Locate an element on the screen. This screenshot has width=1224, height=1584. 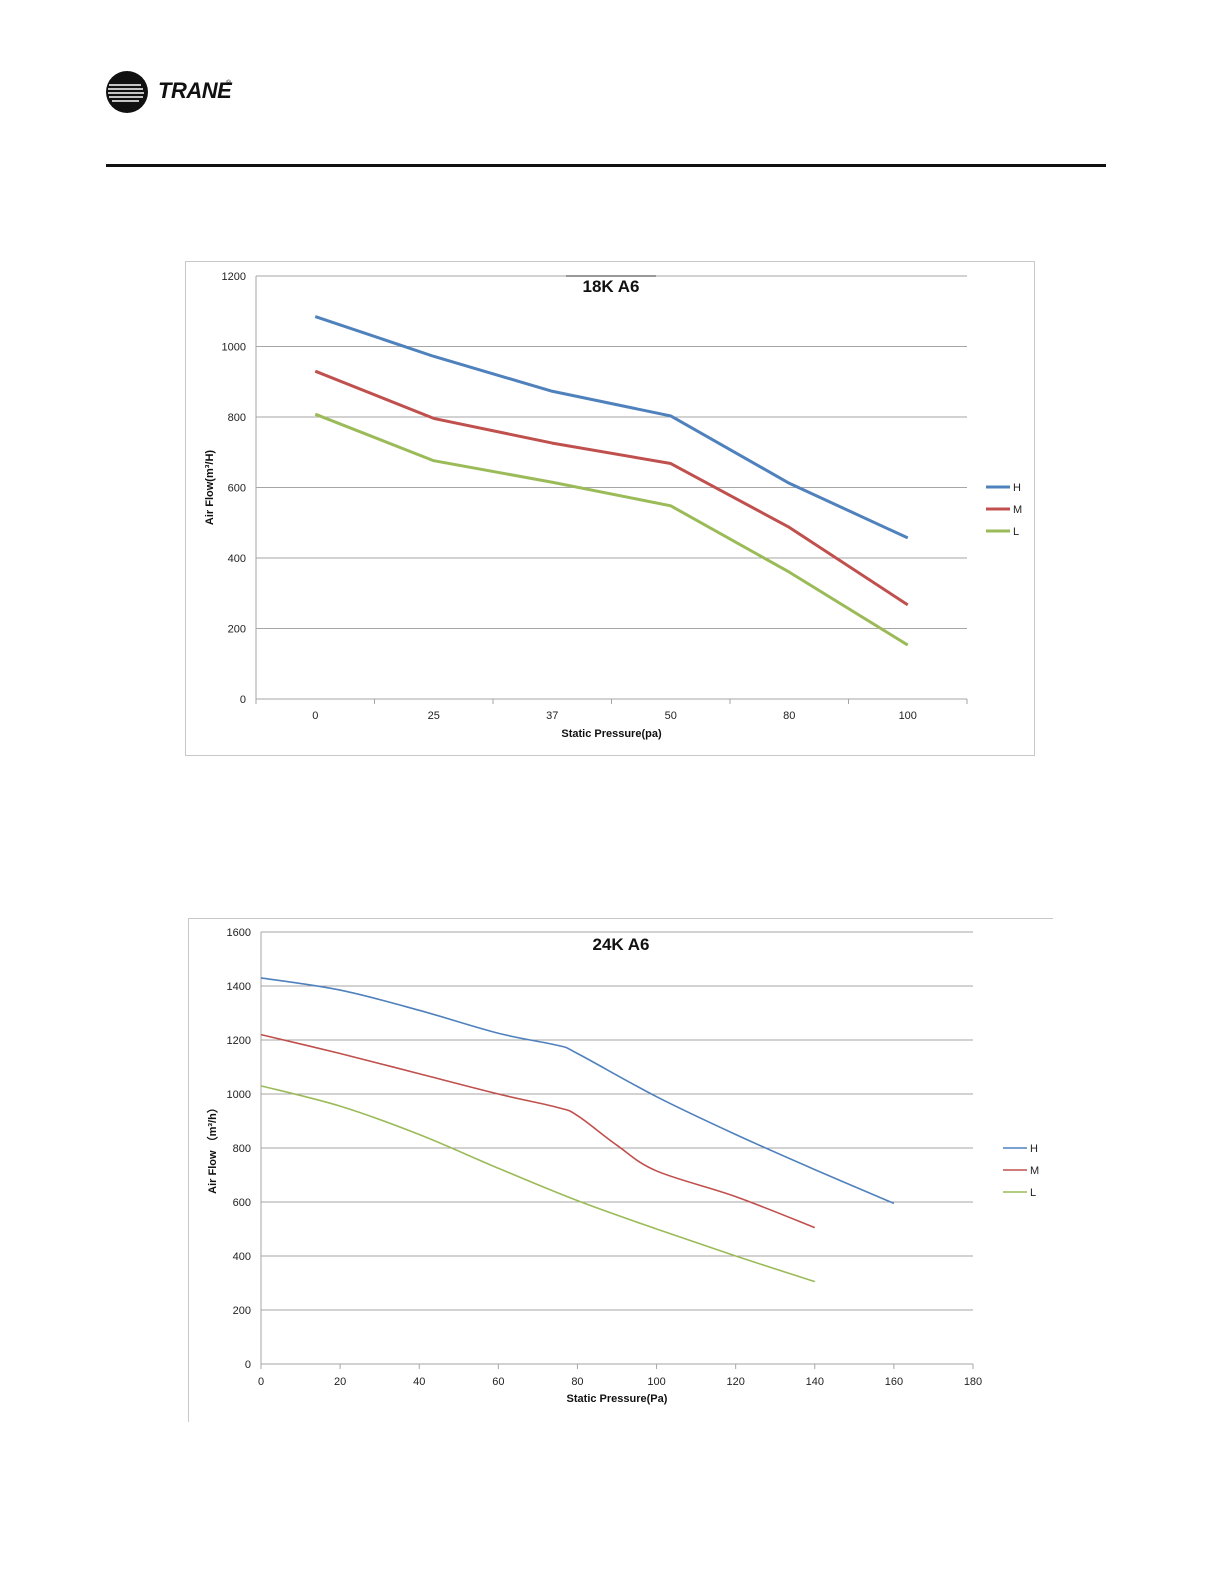
x-tick-label: 60 is located at coordinates (498, 1382).